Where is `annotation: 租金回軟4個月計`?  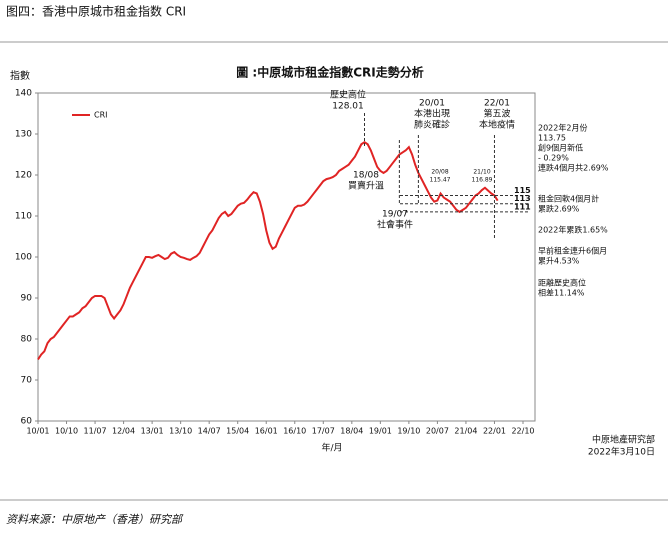 annotation: 租金回軟4個月計 is located at coordinates (568, 199).